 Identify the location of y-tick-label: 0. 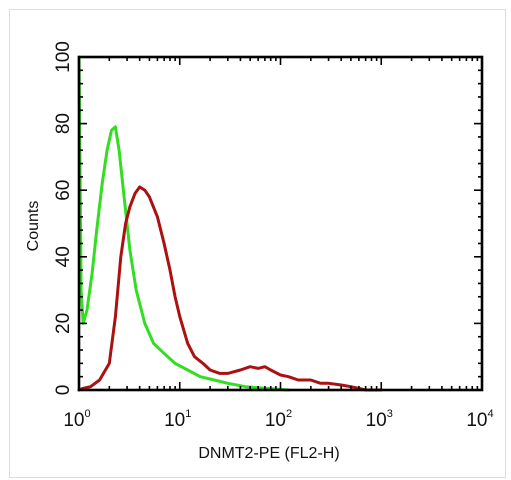
(63, 390).